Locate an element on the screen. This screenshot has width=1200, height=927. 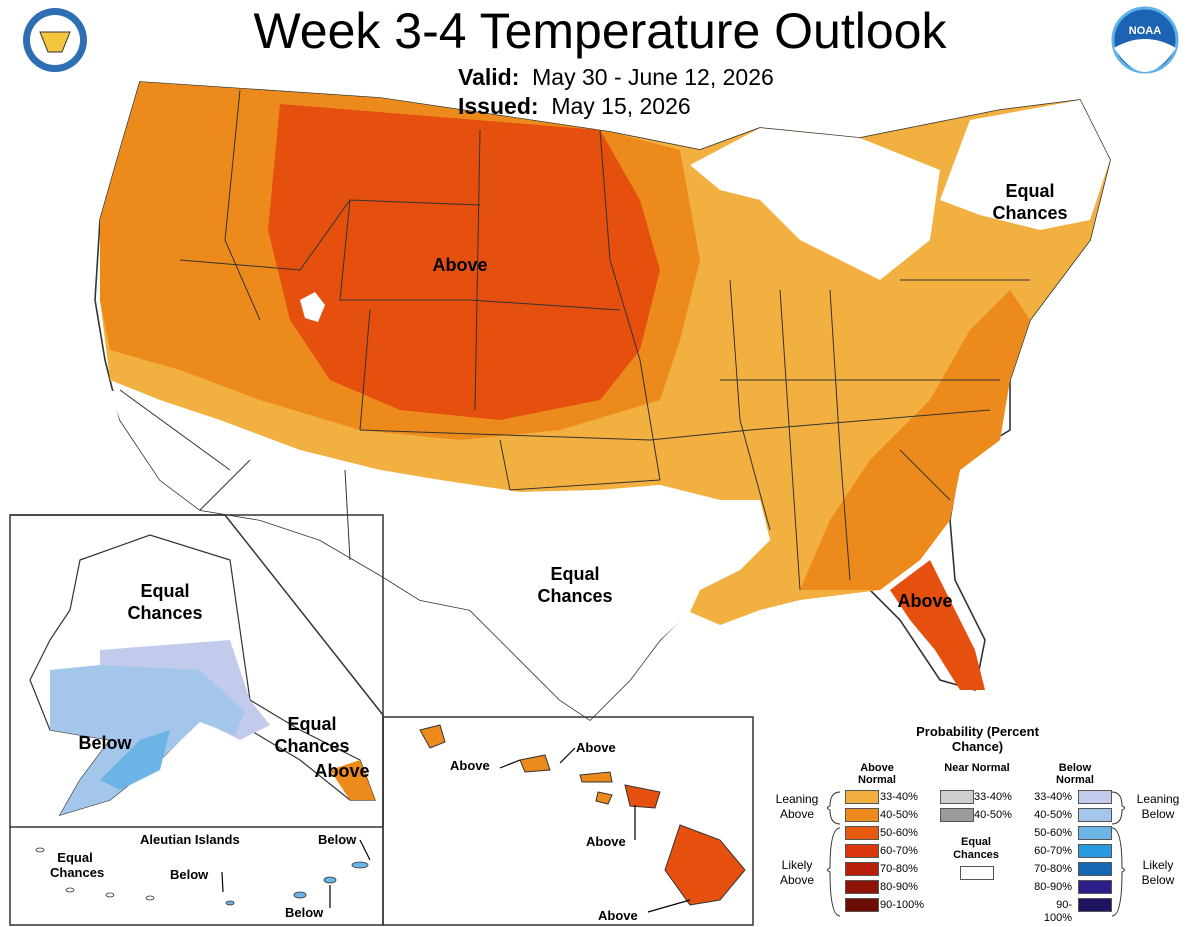
valid-line: Valid: May 30 - June 12, 2026 is located at coordinates (616, 77).